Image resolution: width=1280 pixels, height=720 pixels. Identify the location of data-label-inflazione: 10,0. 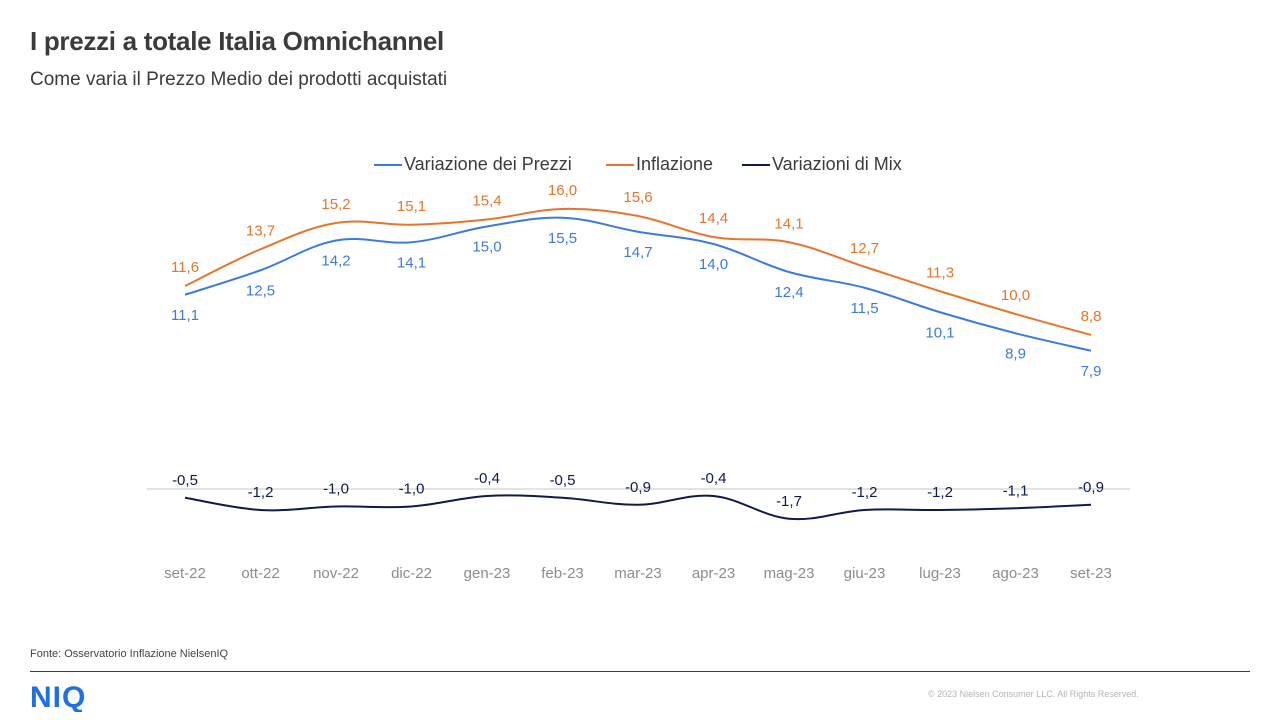
(1015, 295).